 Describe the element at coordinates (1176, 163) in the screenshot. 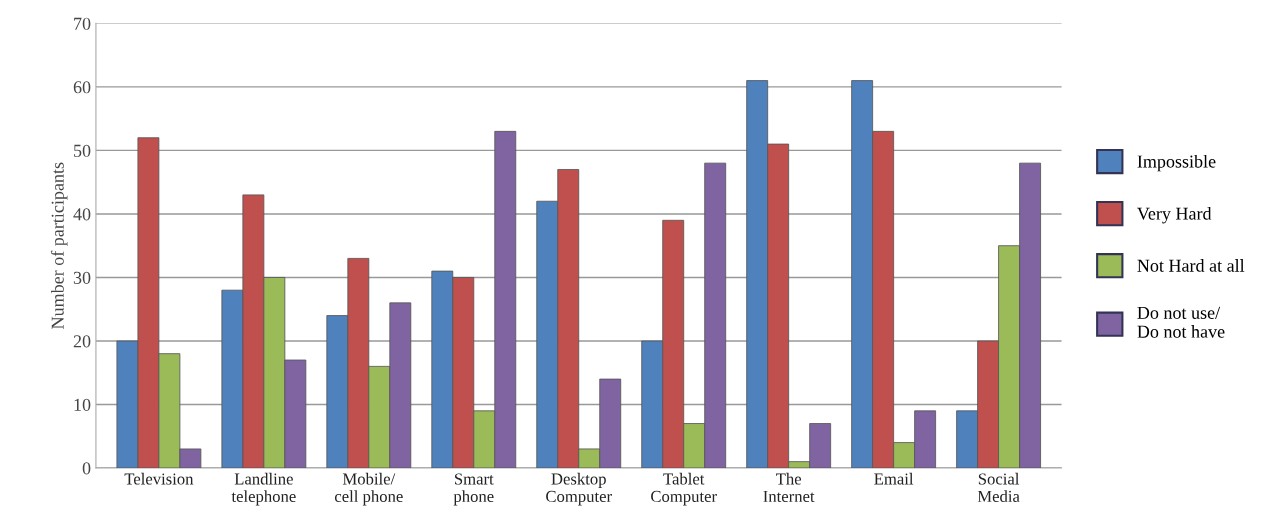

I see `legend-label: Impossible` at that location.